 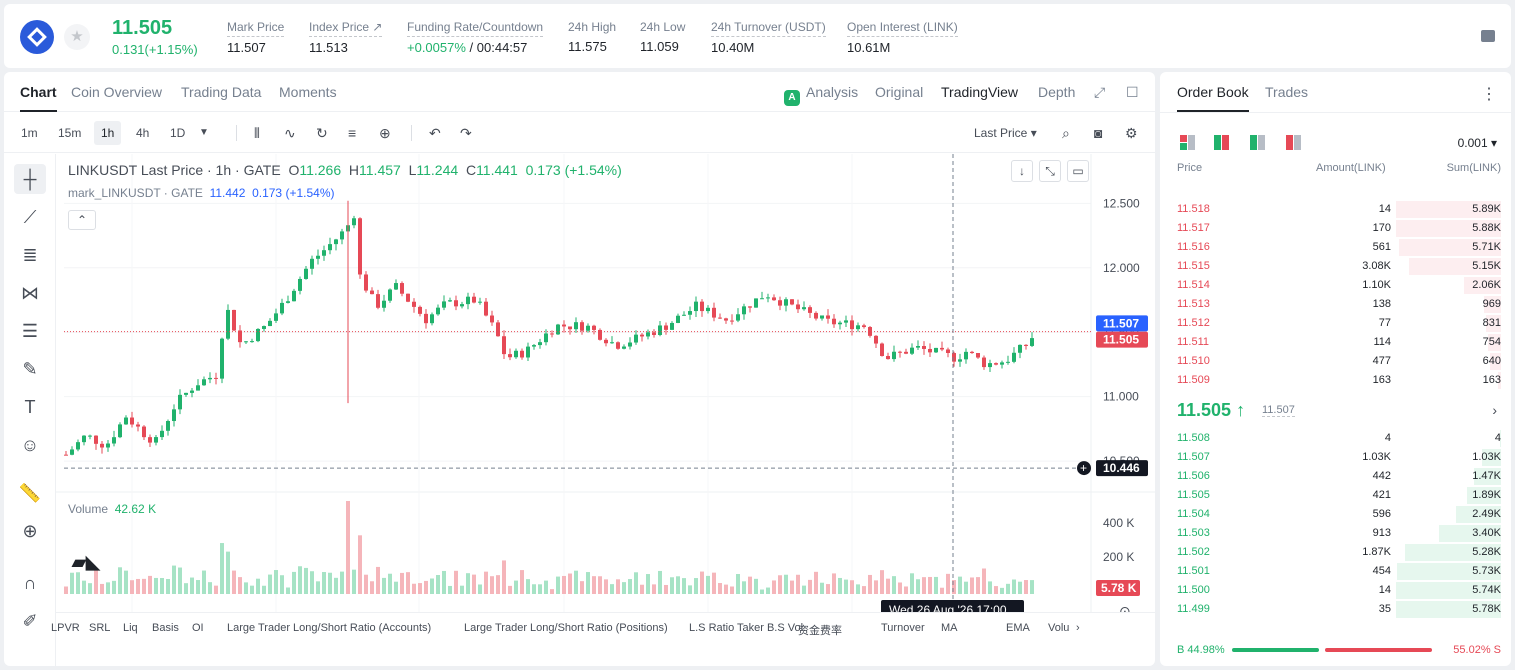 What do you see at coordinates (1335, 590) in the screenshot?
I see `orderbook-row: 11.500 14 5.74K` at bounding box center [1335, 590].